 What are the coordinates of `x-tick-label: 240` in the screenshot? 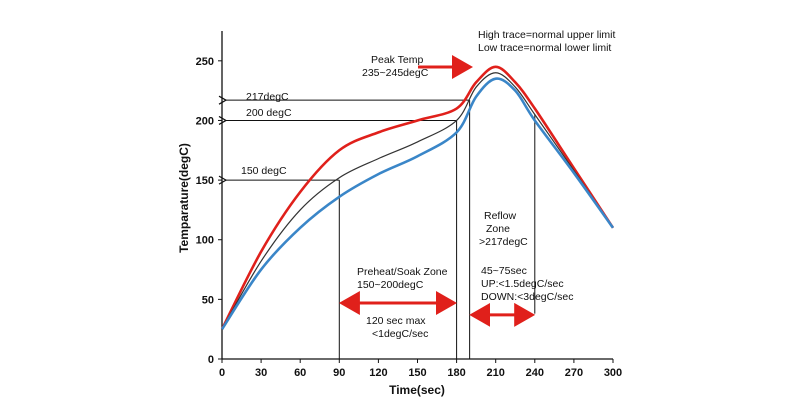 It's located at (535, 373).